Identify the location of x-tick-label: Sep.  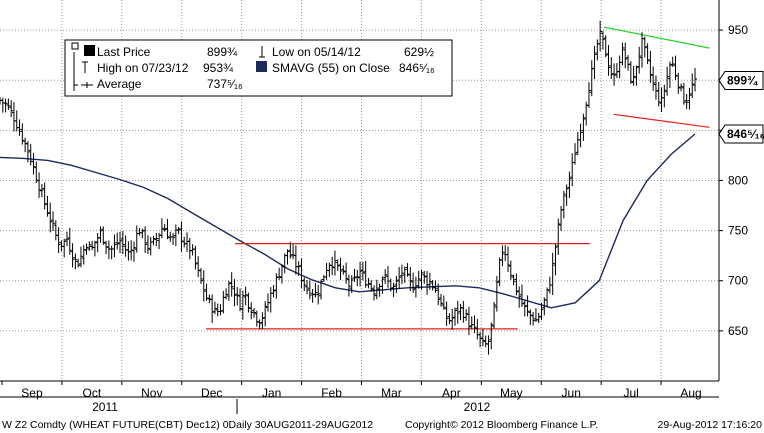
(32, 393).